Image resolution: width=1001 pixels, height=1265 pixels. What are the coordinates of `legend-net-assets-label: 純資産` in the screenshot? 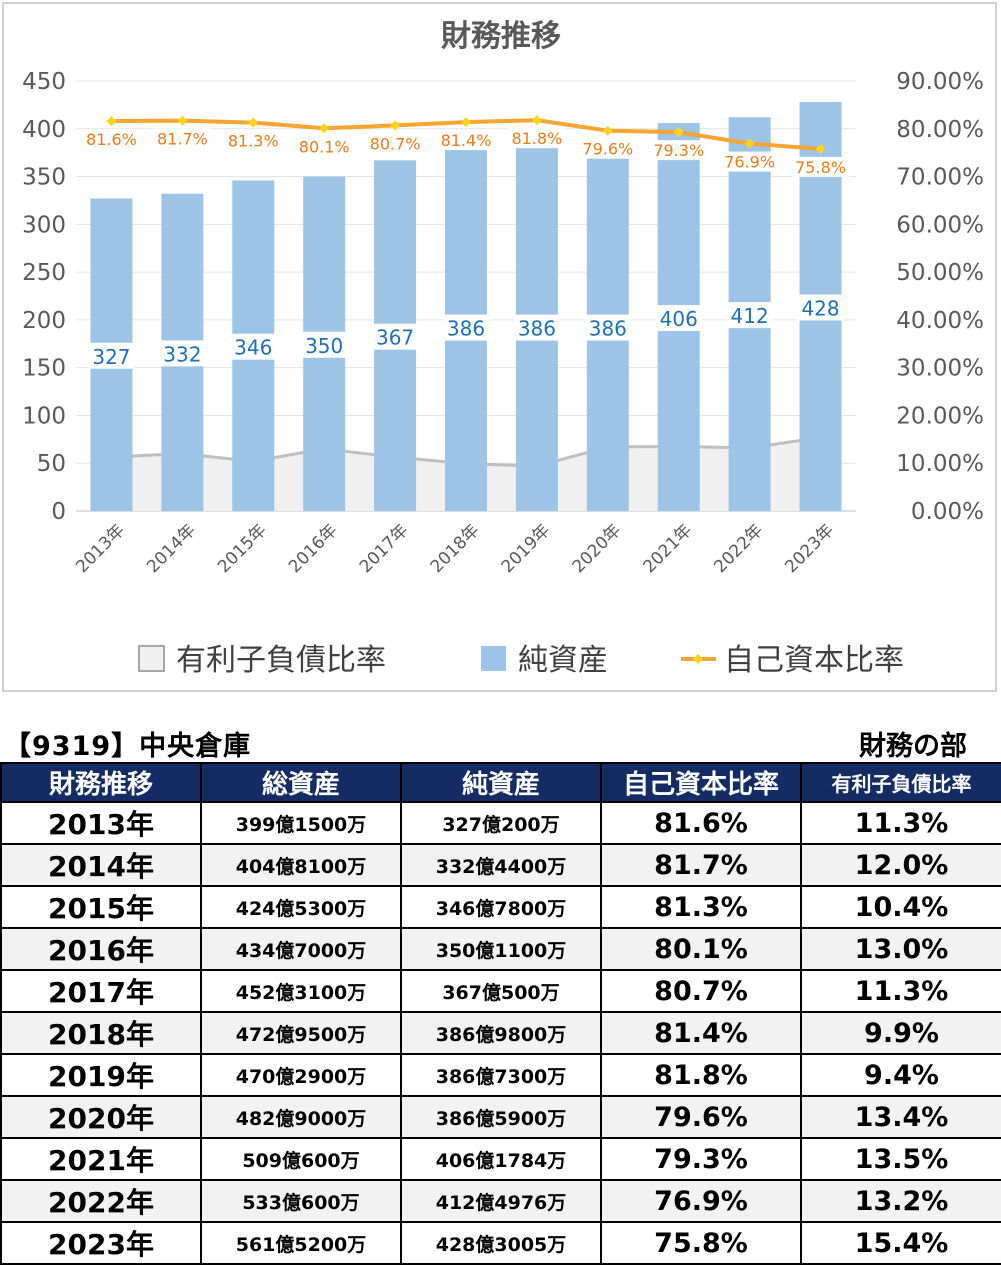 It's located at (563, 660).